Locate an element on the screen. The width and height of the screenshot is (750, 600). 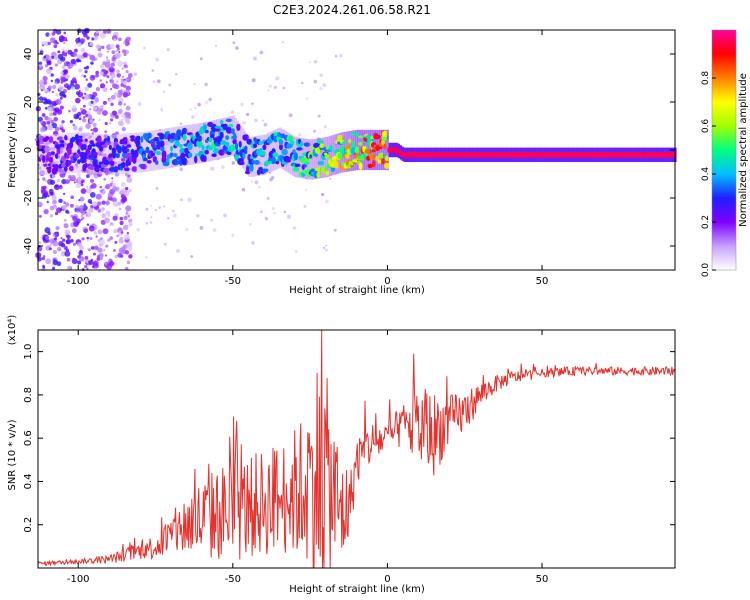
spectrogram-x-tick-label: 50 is located at coordinates (542, 281).